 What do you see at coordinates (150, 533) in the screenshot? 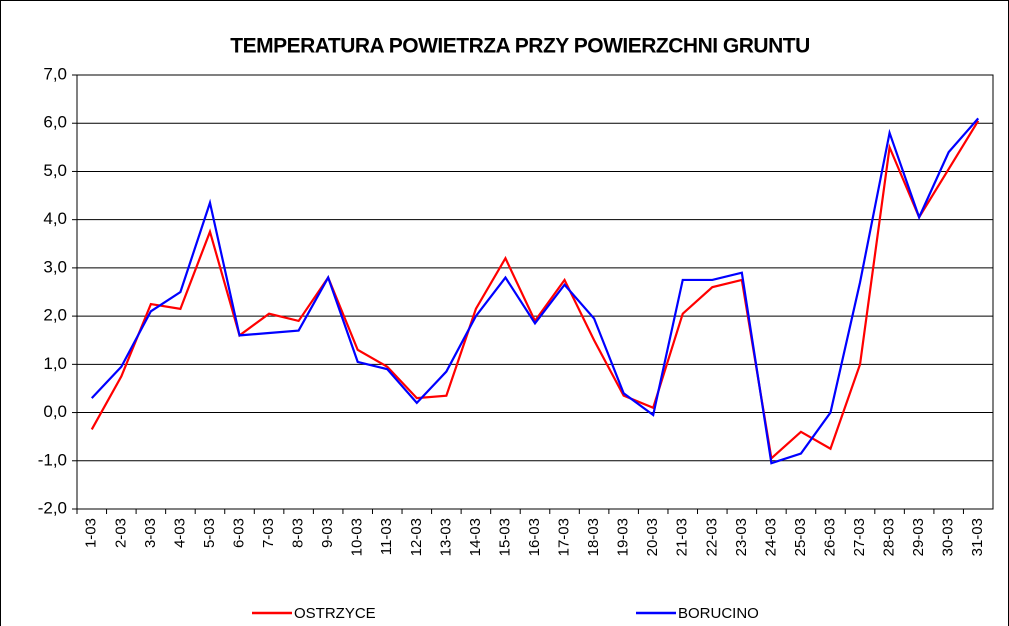
I see `x-tick-label: 3-03` at bounding box center [150, 533].